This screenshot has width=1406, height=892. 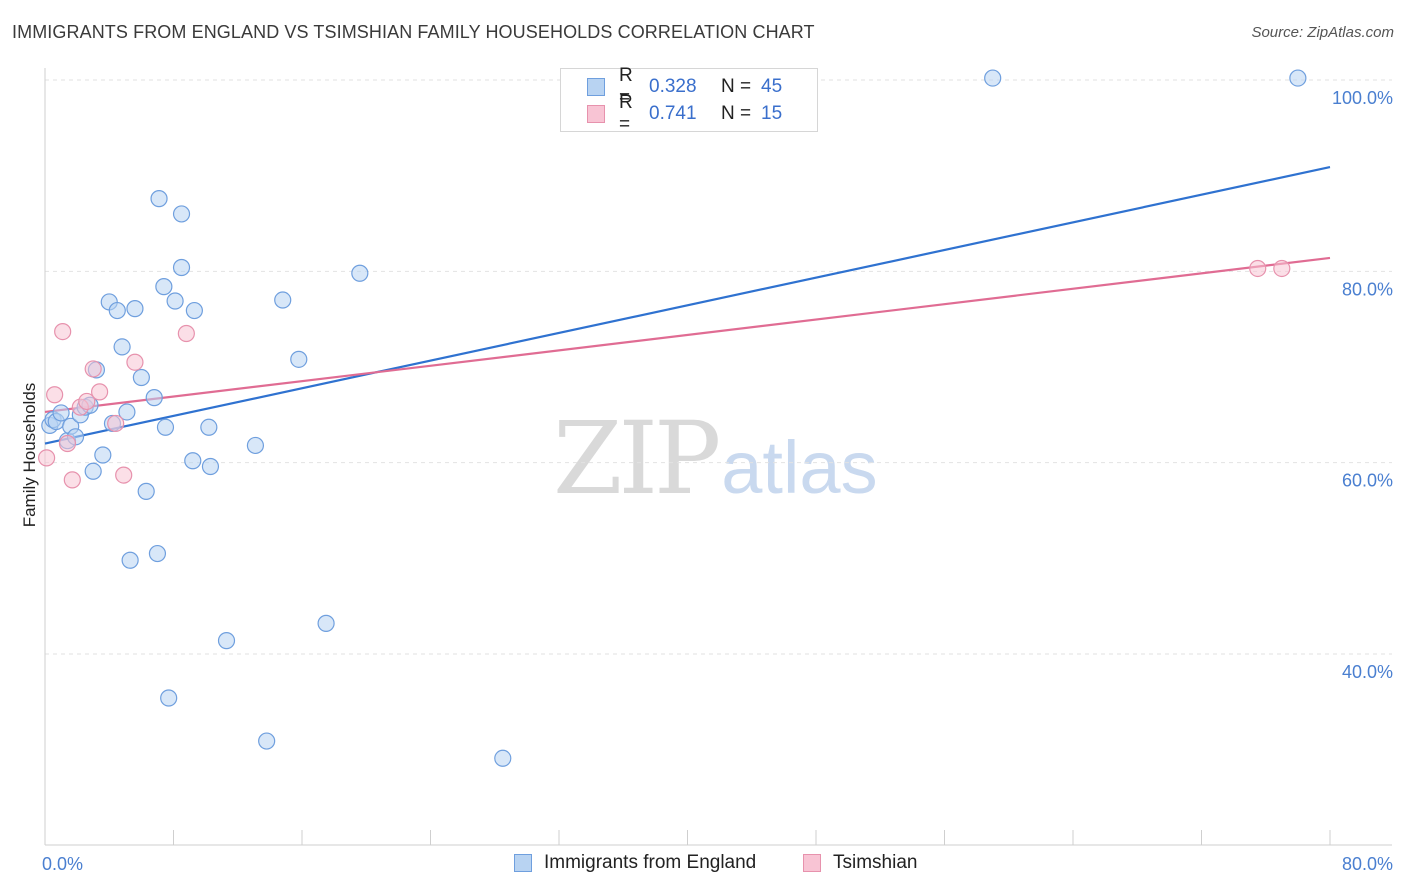 What do you see at coordinates (596, 87) in the screenshot?
I see `legend-swatch-england` at bounding box center [596, 87].